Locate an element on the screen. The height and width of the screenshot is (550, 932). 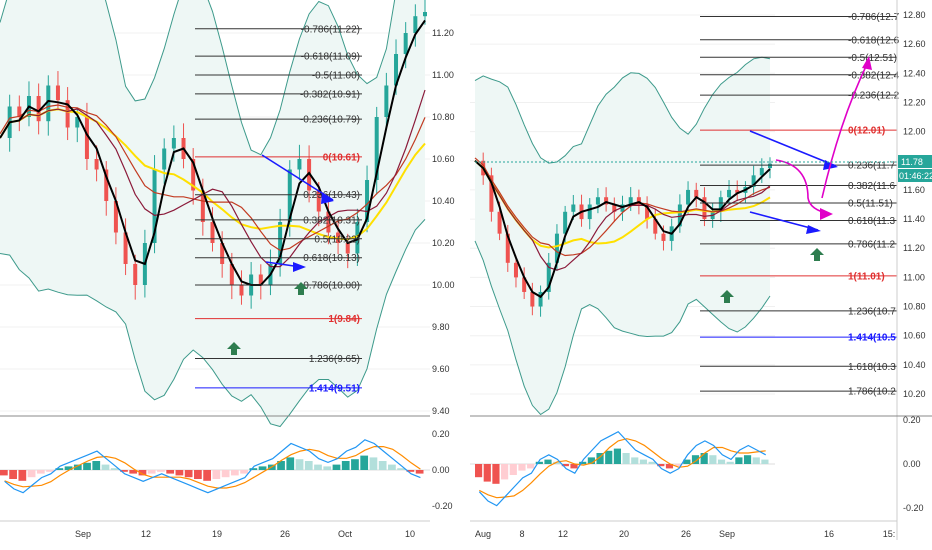
right-countdown-box is located at coordinates (915, 175).